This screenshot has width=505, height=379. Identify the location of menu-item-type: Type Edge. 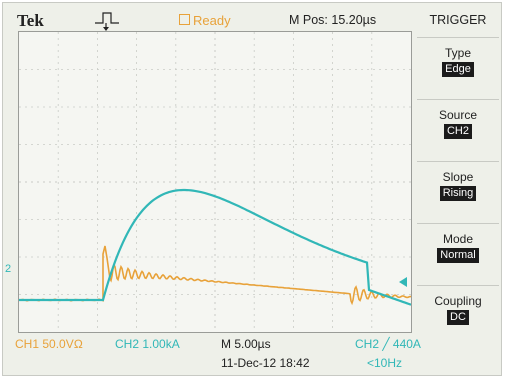
(458, 68).